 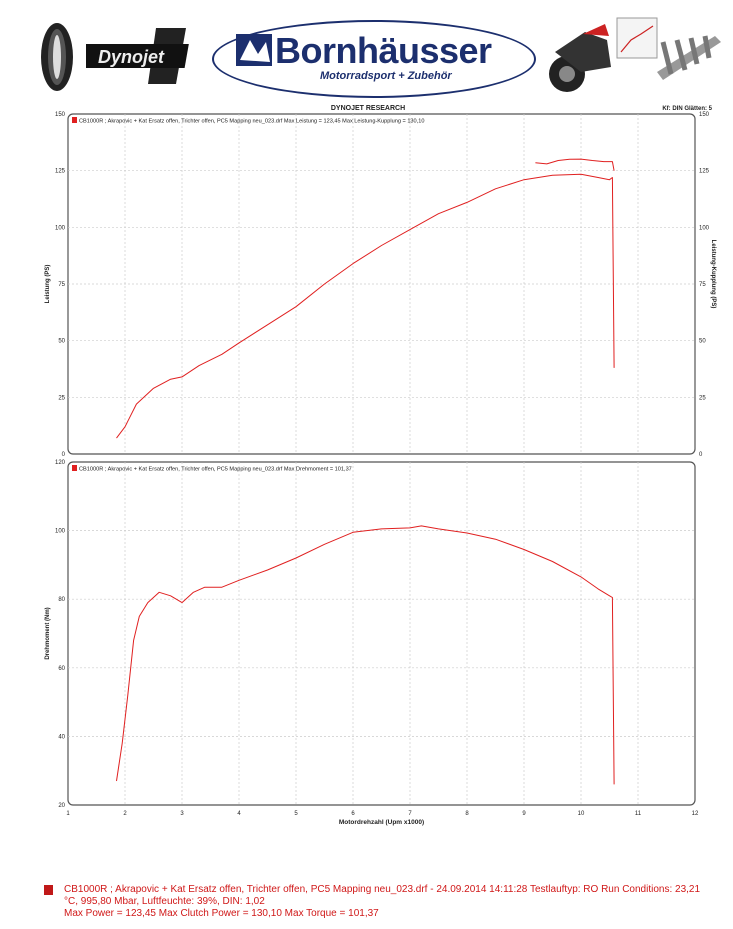 I want to click on y-tick-label-right: 100, so click(x=704, y=228).